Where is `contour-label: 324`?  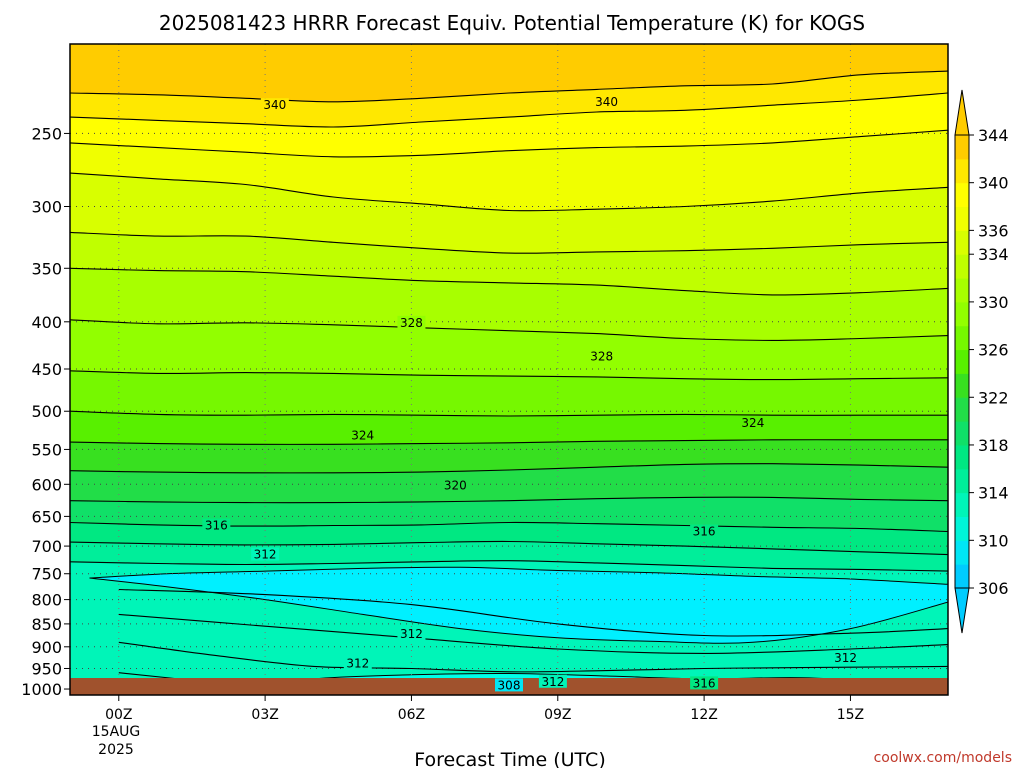
contour-label: 324 is located at coordinates (752, 423).